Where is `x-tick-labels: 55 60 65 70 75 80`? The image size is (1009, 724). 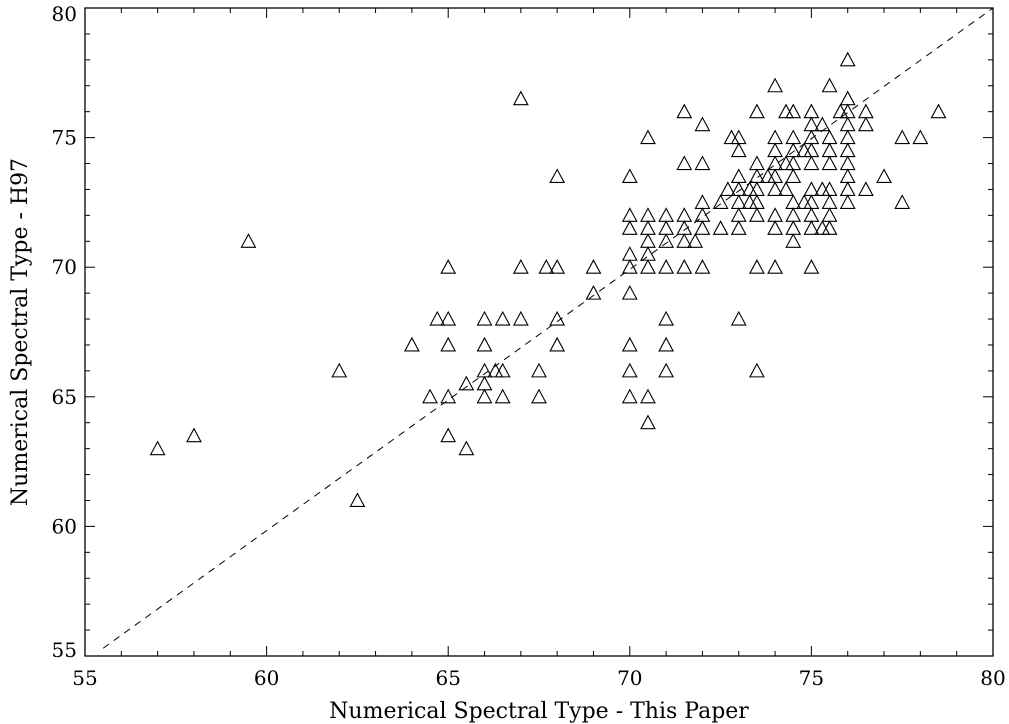
x-tick-labels: 55 60 65 70 75 80 is located at coordinates (538, 678).